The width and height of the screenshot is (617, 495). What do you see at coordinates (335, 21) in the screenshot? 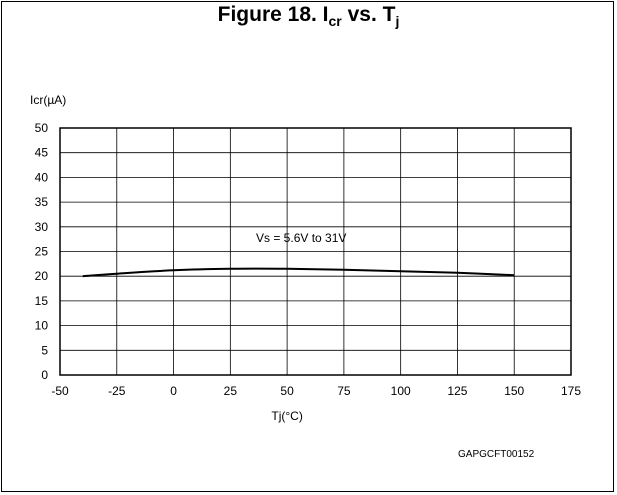
I see `title-subscript-cr: cr` at bounding box center [335, 21].